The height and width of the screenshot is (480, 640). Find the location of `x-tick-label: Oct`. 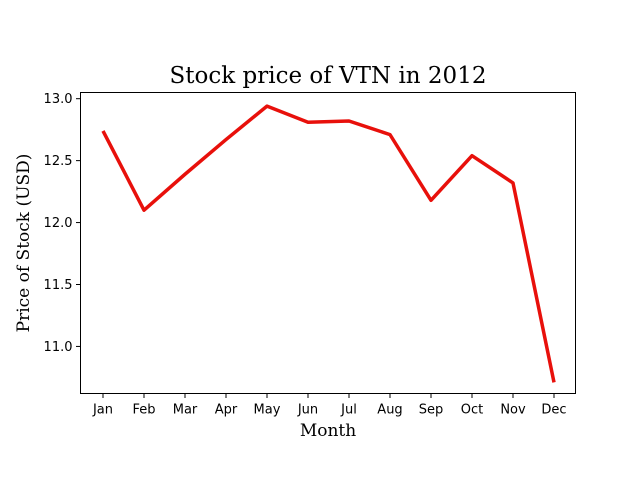

x-tick-label: Oct is located at coordinates (472, 410).